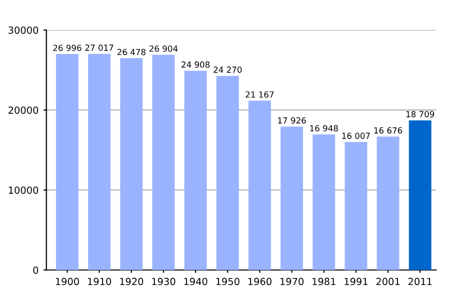 This screenshot has height=300, width=464. Describe the element at coordinates (388, 130) in the screenshot. I see `data-label: 16 676` at that location.